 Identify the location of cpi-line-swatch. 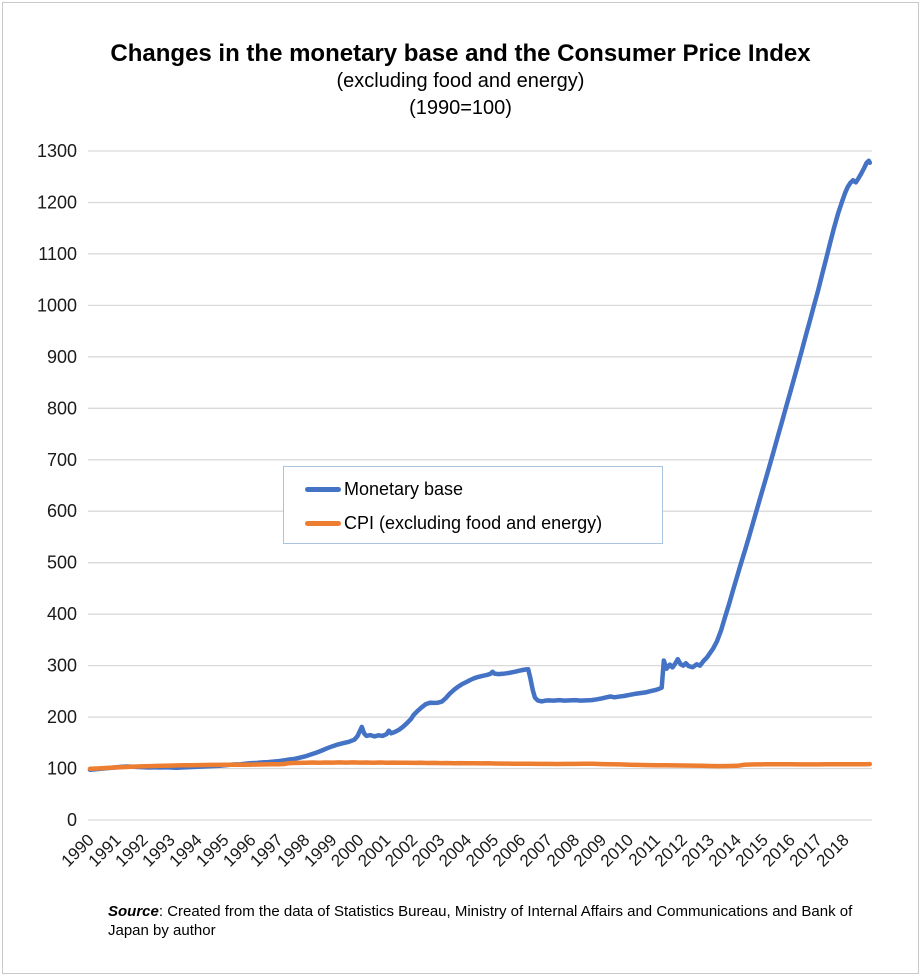
(323, 523).